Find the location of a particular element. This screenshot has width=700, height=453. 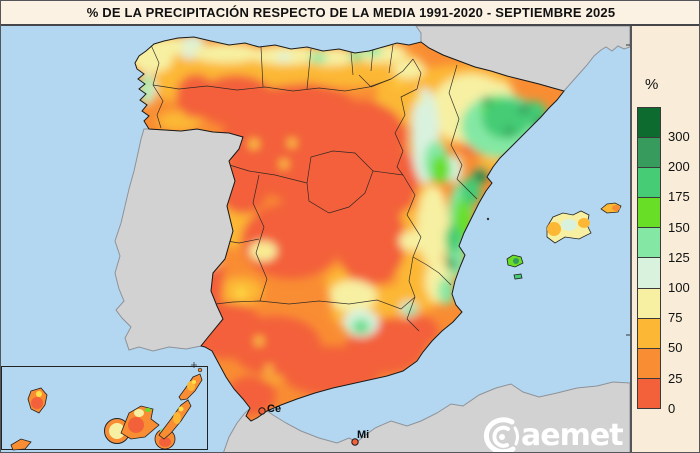

legend-tick-100: 100 is located at coordinates (679, 287).